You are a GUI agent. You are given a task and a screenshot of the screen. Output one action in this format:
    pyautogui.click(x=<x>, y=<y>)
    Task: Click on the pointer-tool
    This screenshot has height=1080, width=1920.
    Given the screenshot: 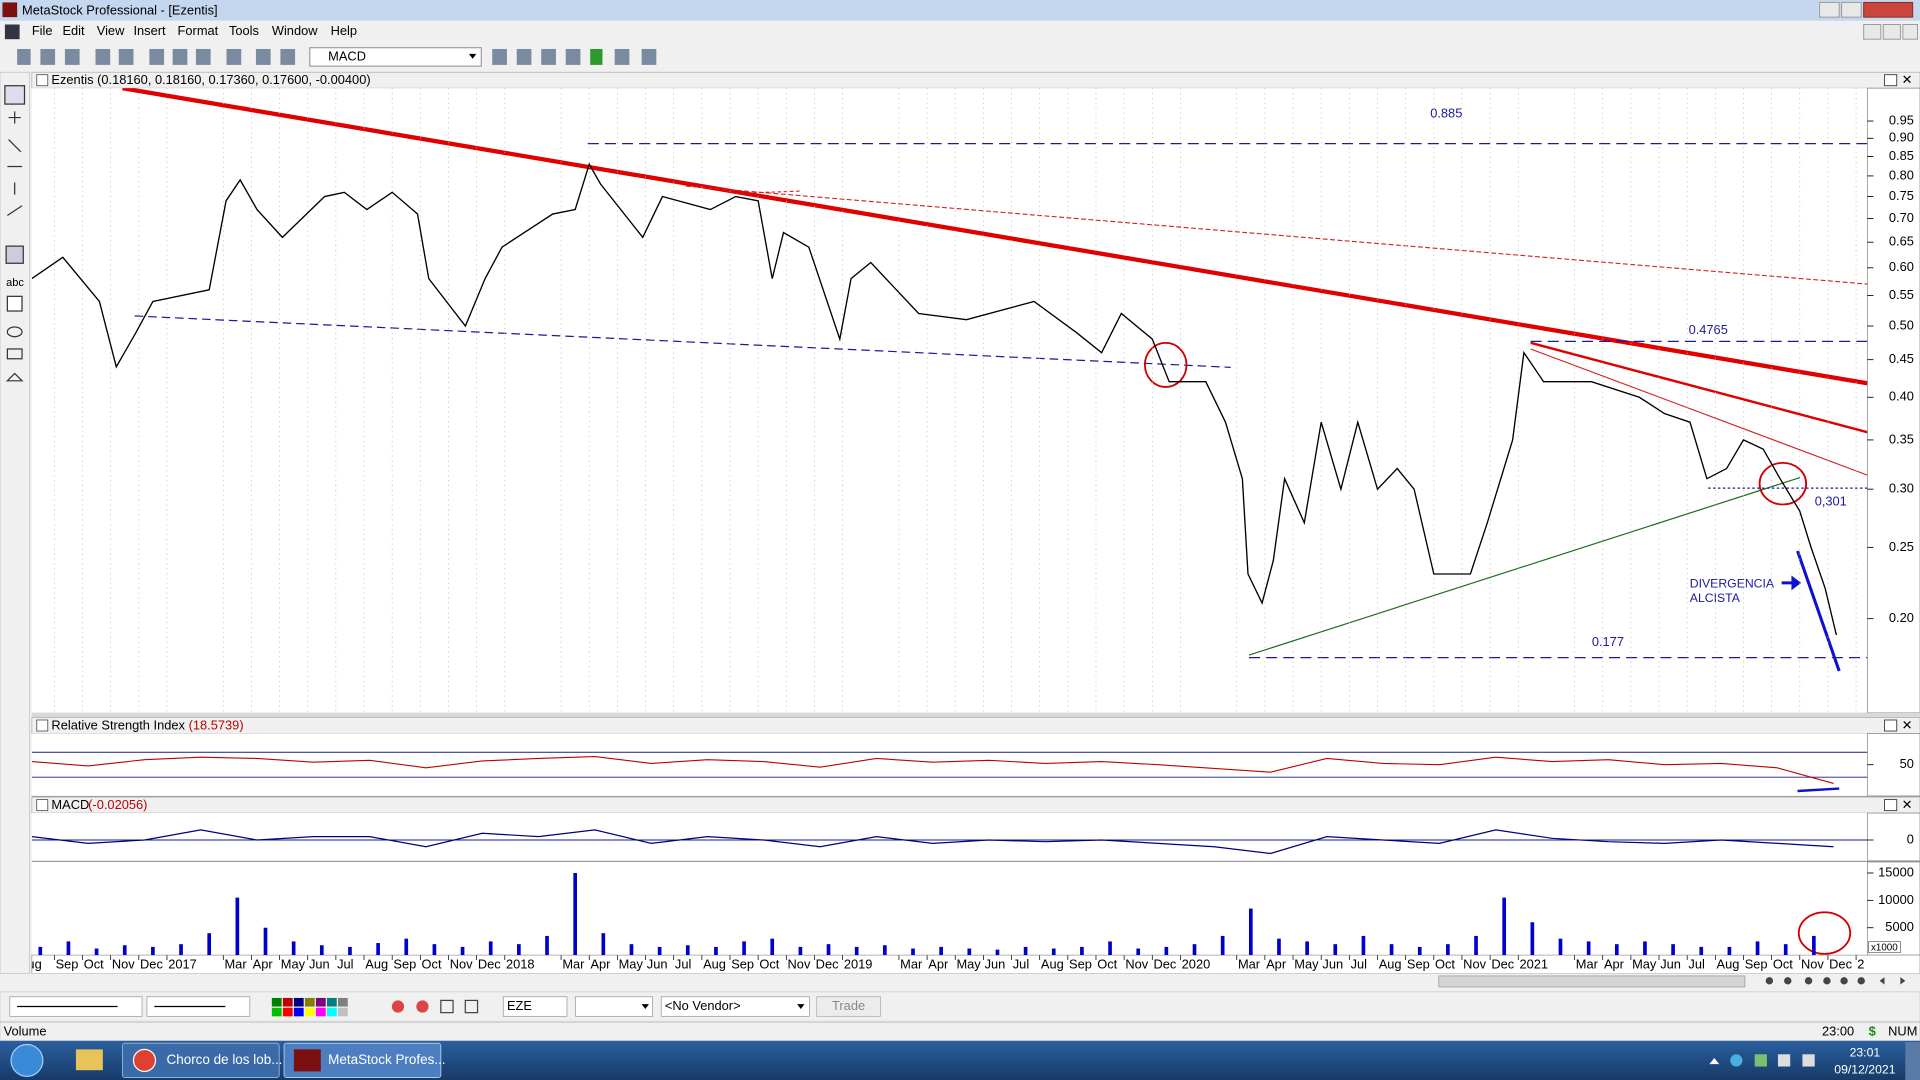 What is the action you would take?
    pyautogui.click(x=15, y=95)
    